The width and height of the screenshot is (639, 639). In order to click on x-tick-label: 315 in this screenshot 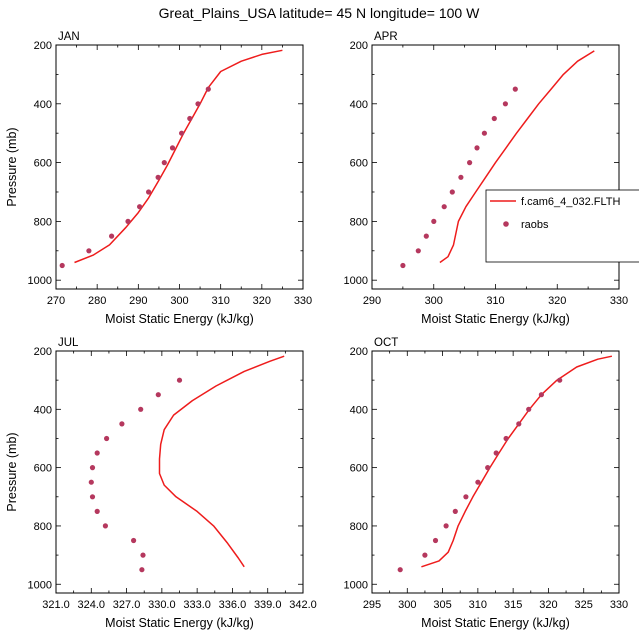, I will do `click(513, 605)`.